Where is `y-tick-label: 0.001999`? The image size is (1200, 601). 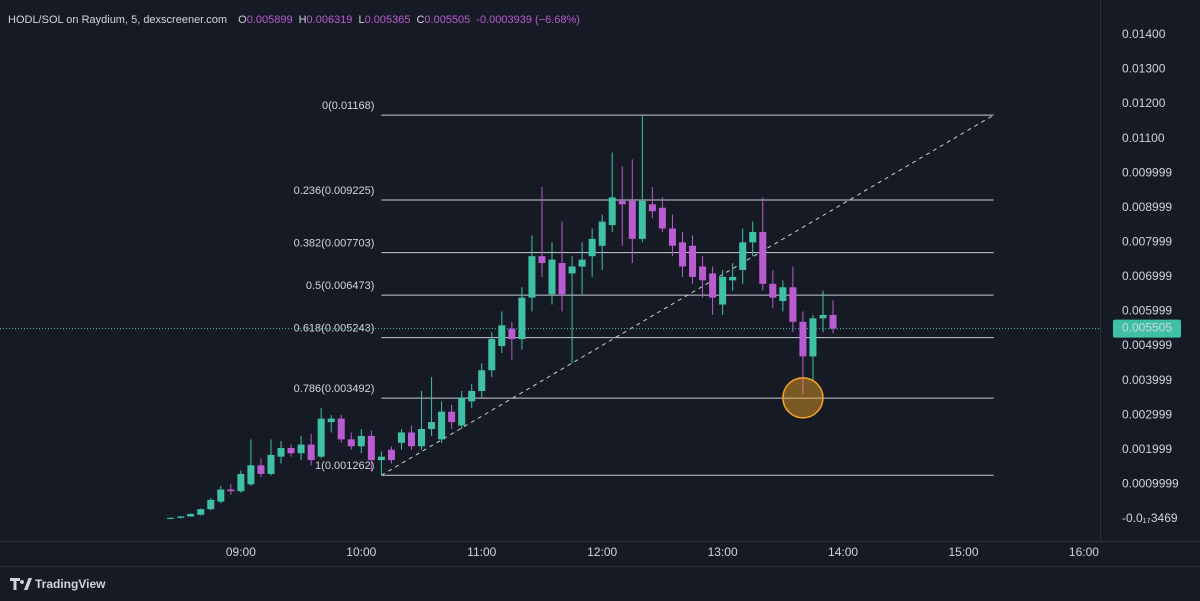
y-tick-label: 0.001999 is located at coordinates (1147, 449).